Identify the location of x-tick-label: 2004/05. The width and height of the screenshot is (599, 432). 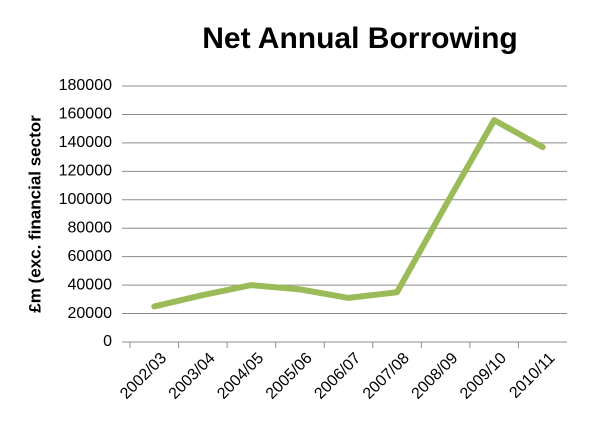
(240, 376).